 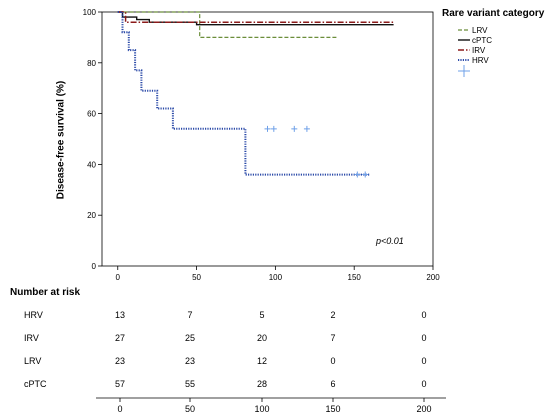 What do you see at coordinates (333, 315) in the screenshot?
I see `risk-cell: 2` at bounding box center [333, 315].